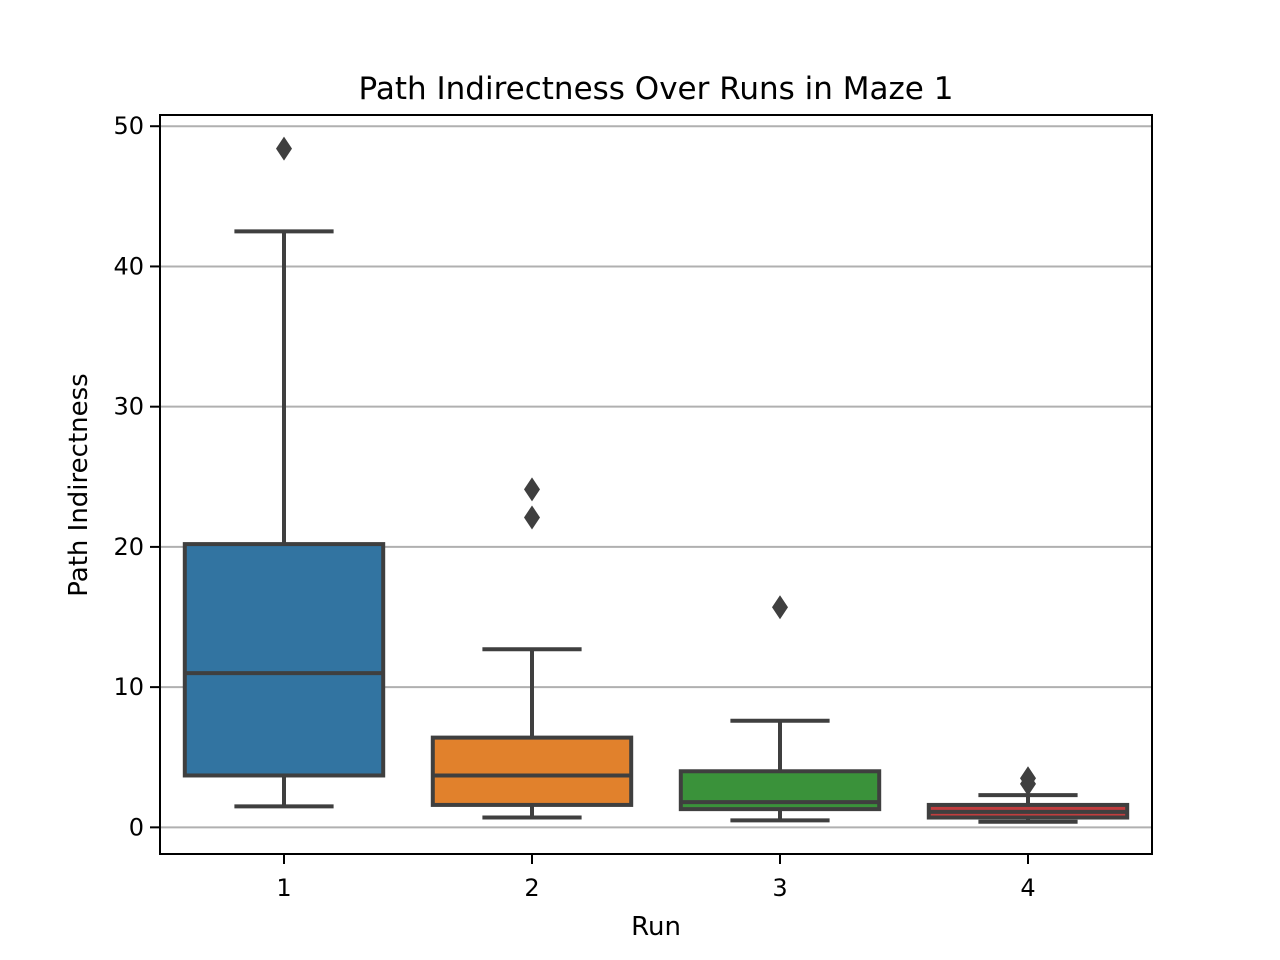 The image size is (1280, 960). I want to click on x-tick-label: 1, so click(283, 888).